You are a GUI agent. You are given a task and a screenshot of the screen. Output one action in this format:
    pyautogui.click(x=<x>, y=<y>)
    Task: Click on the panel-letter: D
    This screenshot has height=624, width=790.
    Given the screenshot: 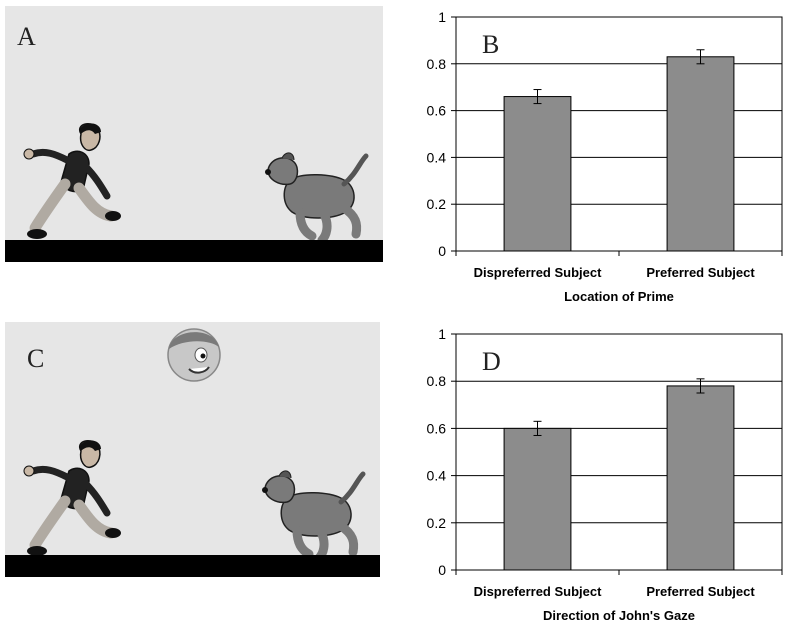 What is the action you would take?
    pyautogui.click(x=491, y=361)
    